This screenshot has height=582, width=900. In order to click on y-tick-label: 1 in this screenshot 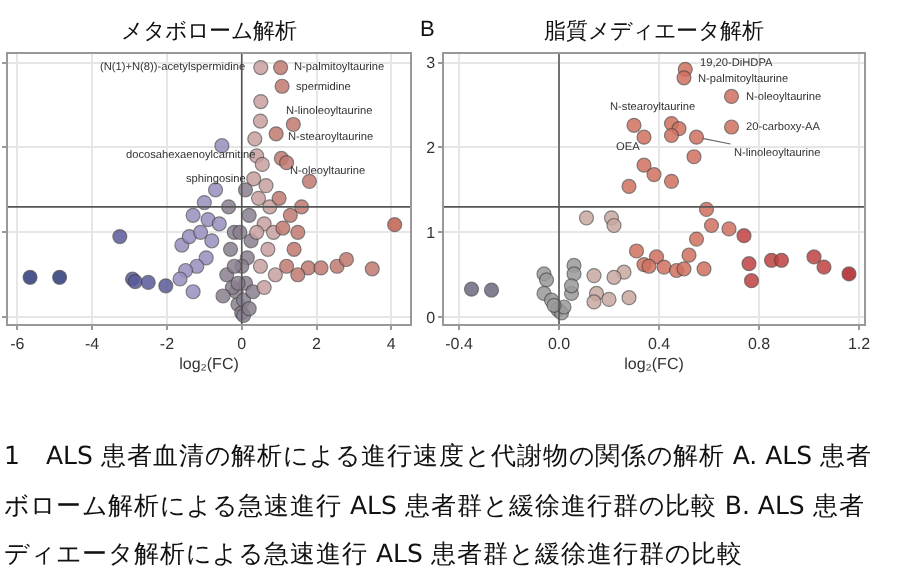, I will do `click(431, 232)`.